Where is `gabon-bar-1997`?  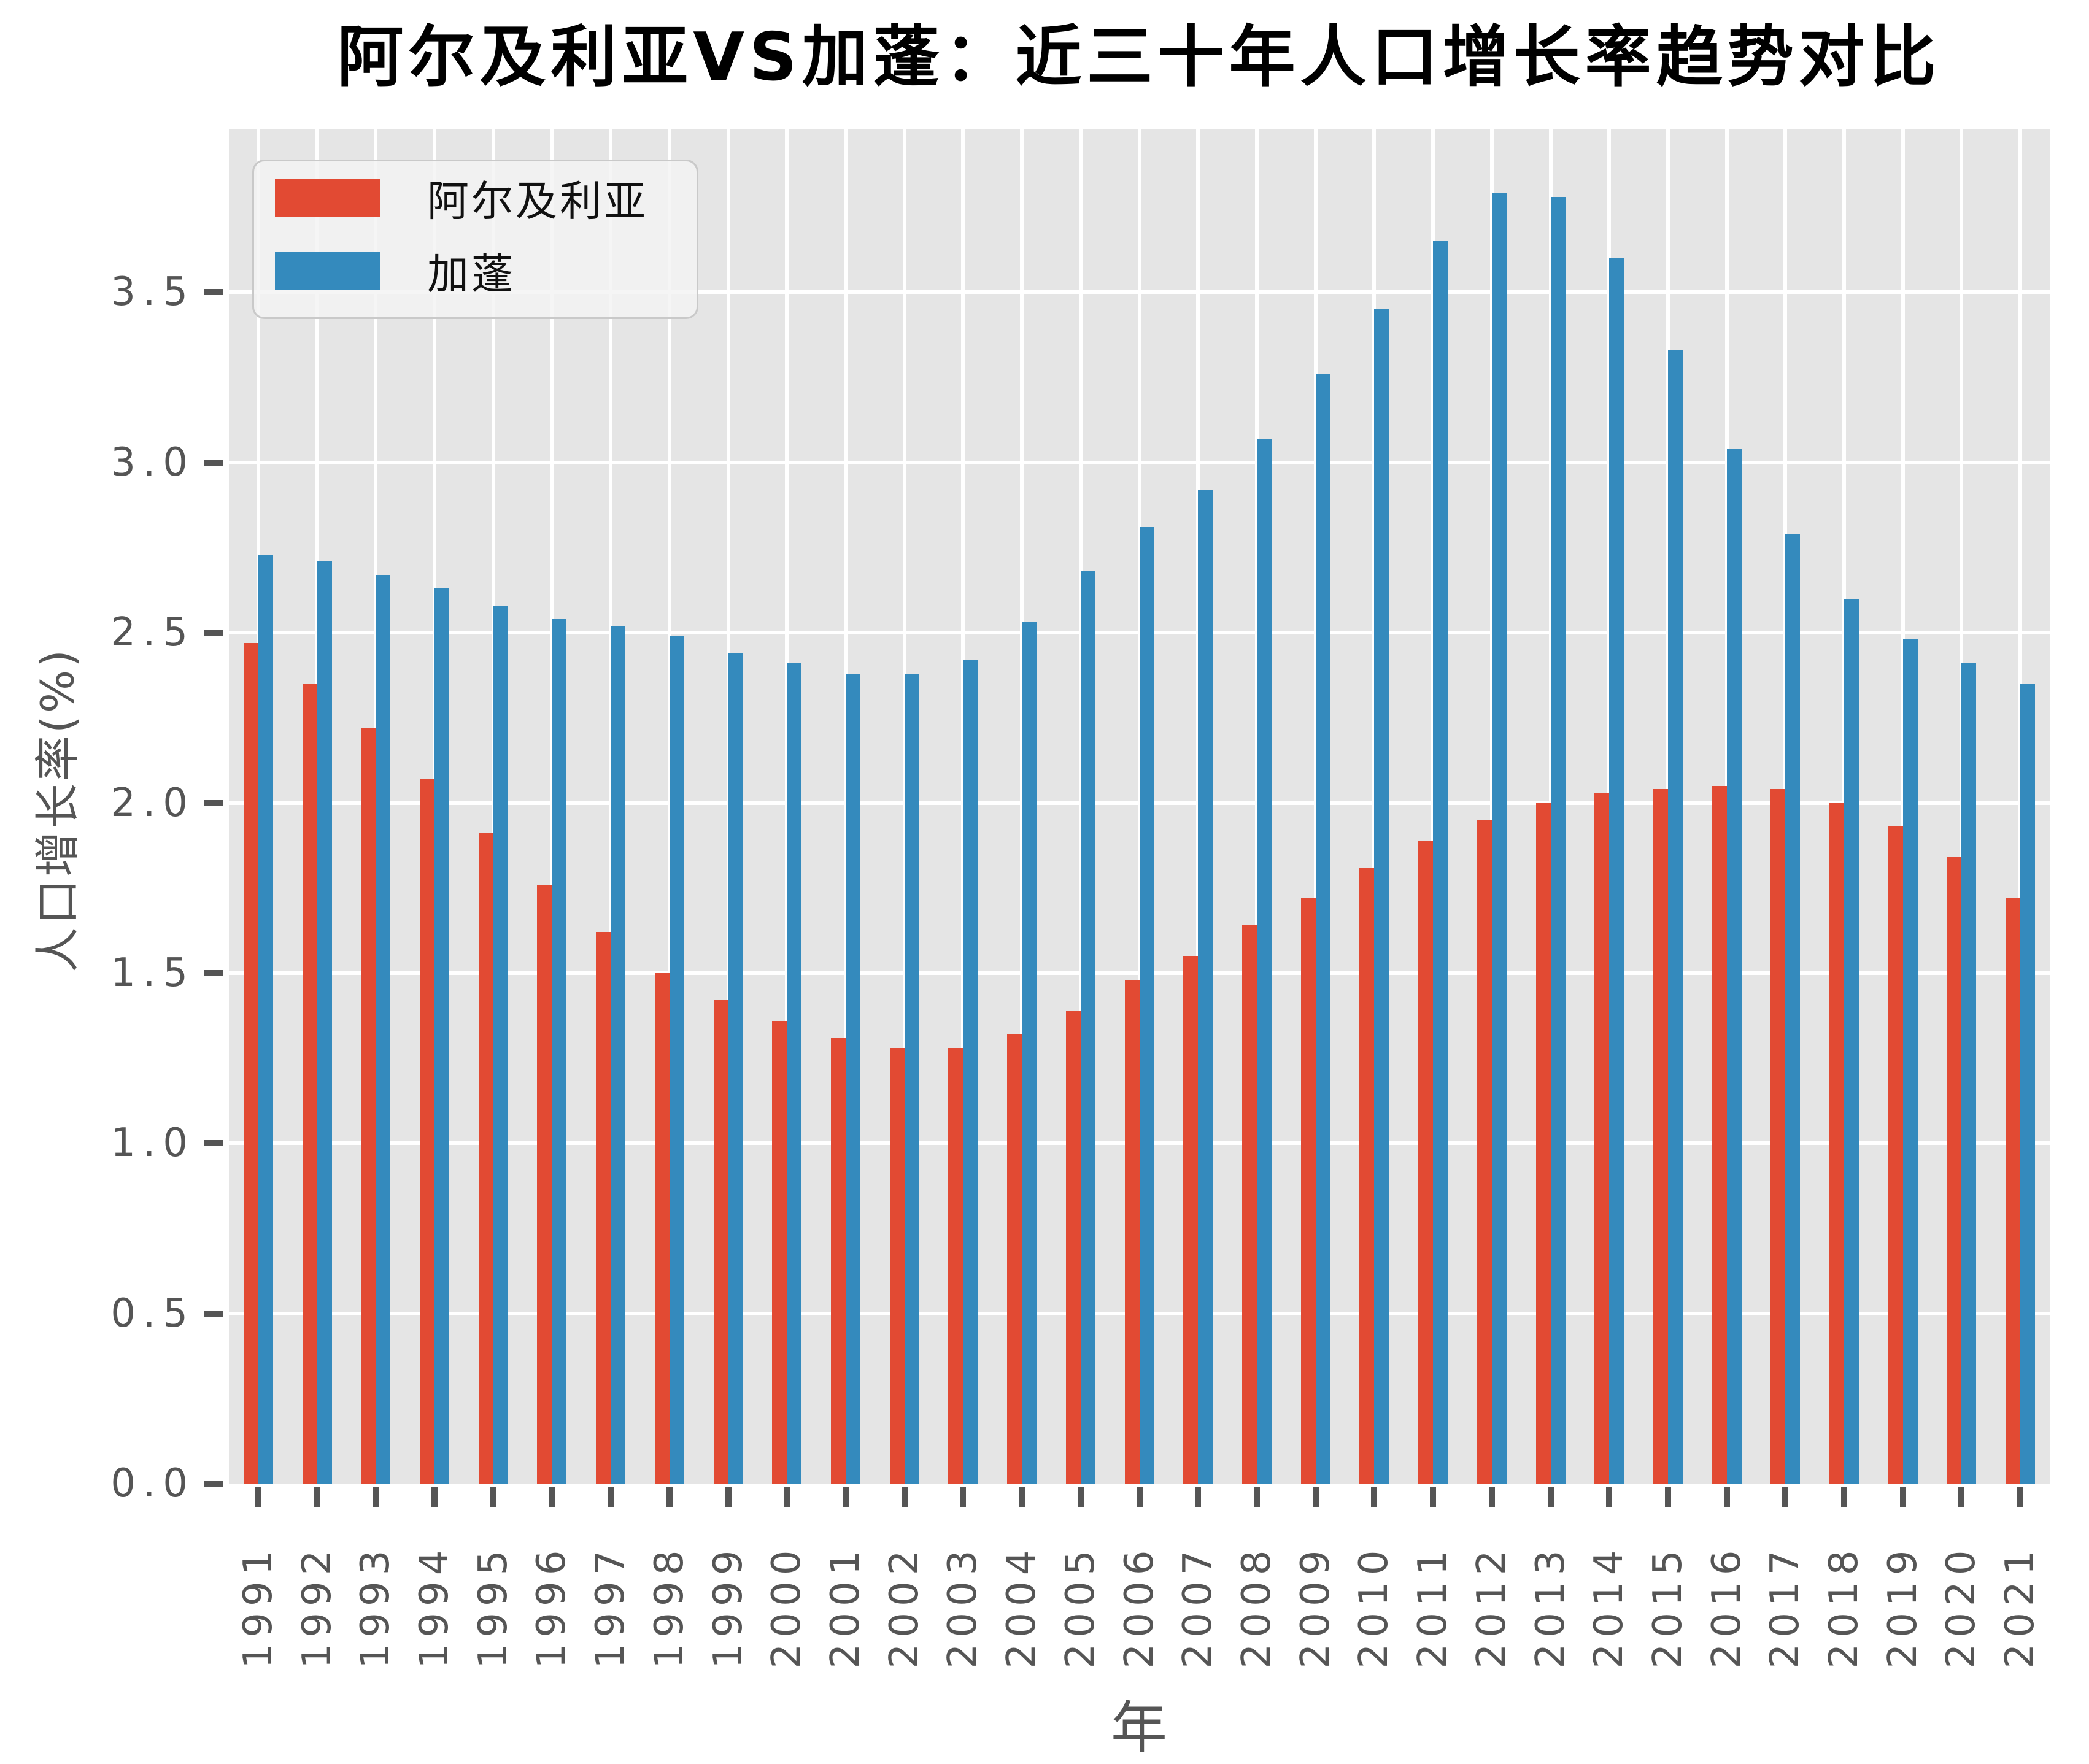
gabon-bar-1997 is located at coordinates (618, 1055).